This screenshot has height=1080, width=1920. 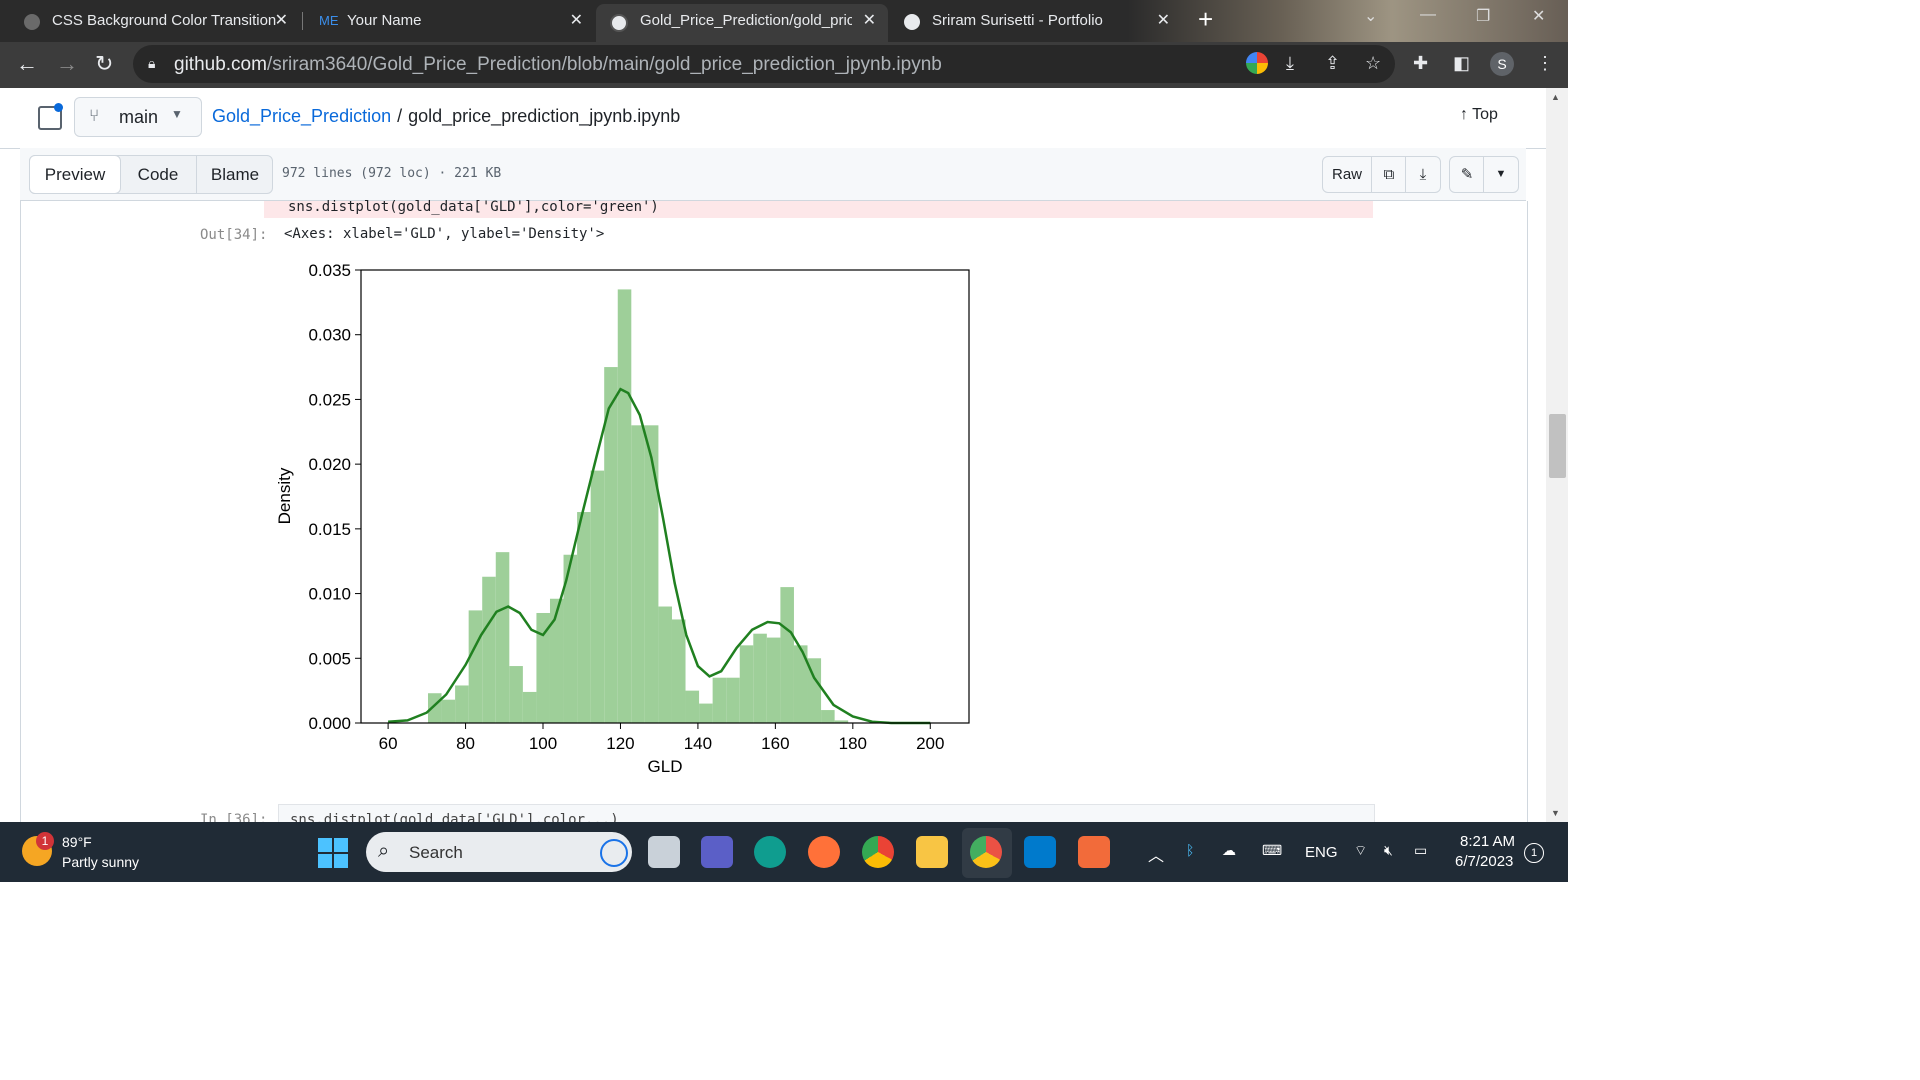 What do you see at coordinates (1388, 850) in the screenshot?
I see `volume-muted-icon: 🔇︎` at bounding box center [1388, 850].